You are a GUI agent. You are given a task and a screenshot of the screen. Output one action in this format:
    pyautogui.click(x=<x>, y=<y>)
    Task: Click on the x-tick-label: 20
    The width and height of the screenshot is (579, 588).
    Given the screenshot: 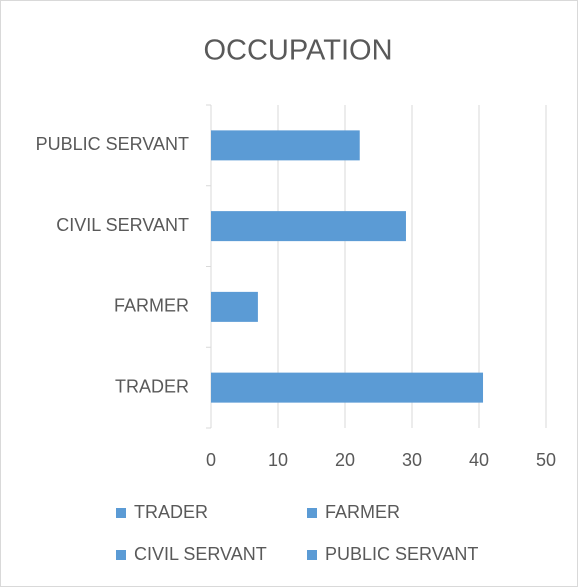 What is the action you would take?
    pyautogui.click(x=345, y=460)
    